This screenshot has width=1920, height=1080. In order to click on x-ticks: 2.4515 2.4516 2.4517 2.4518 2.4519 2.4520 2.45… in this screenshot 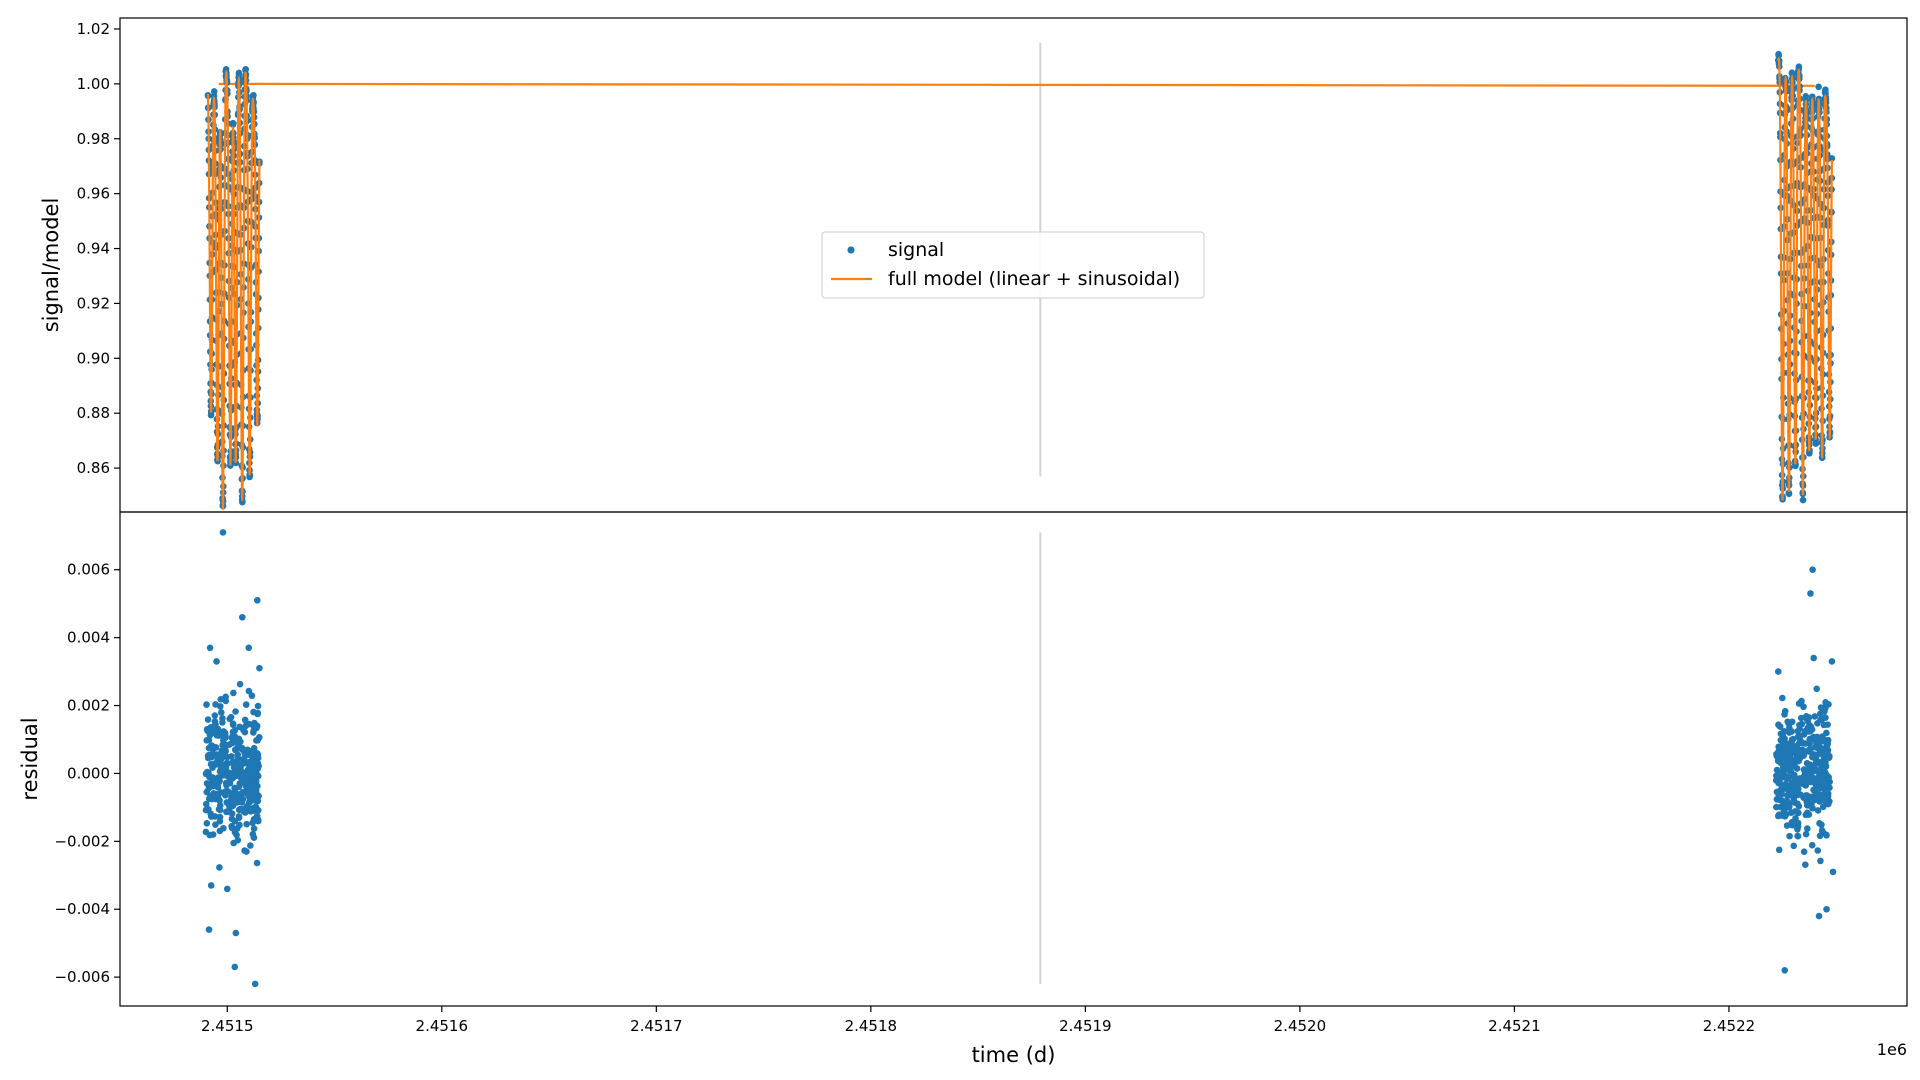, I will do `click(978, 1020)`.